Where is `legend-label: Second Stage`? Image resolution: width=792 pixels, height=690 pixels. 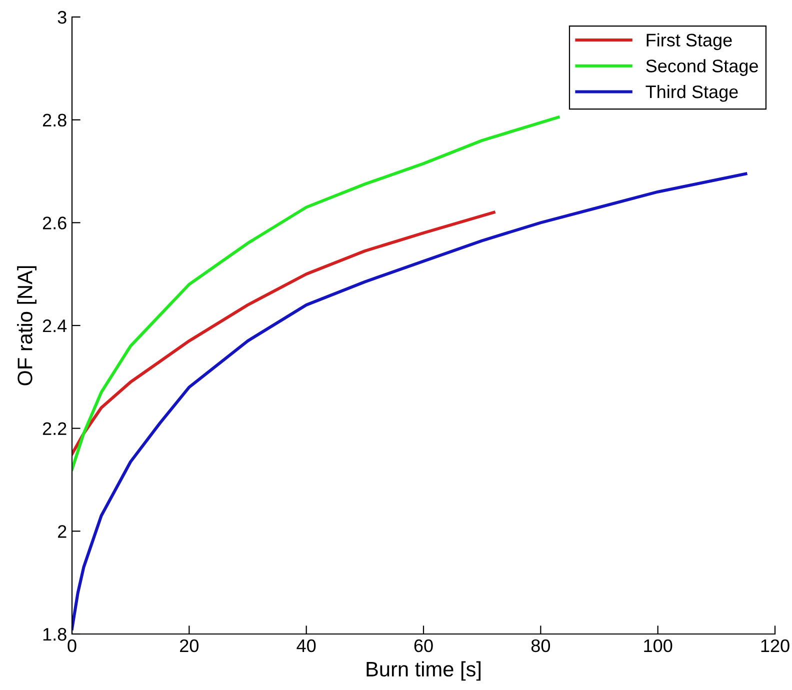
legend-label: Second Stage is located at coordinates (702, 67).